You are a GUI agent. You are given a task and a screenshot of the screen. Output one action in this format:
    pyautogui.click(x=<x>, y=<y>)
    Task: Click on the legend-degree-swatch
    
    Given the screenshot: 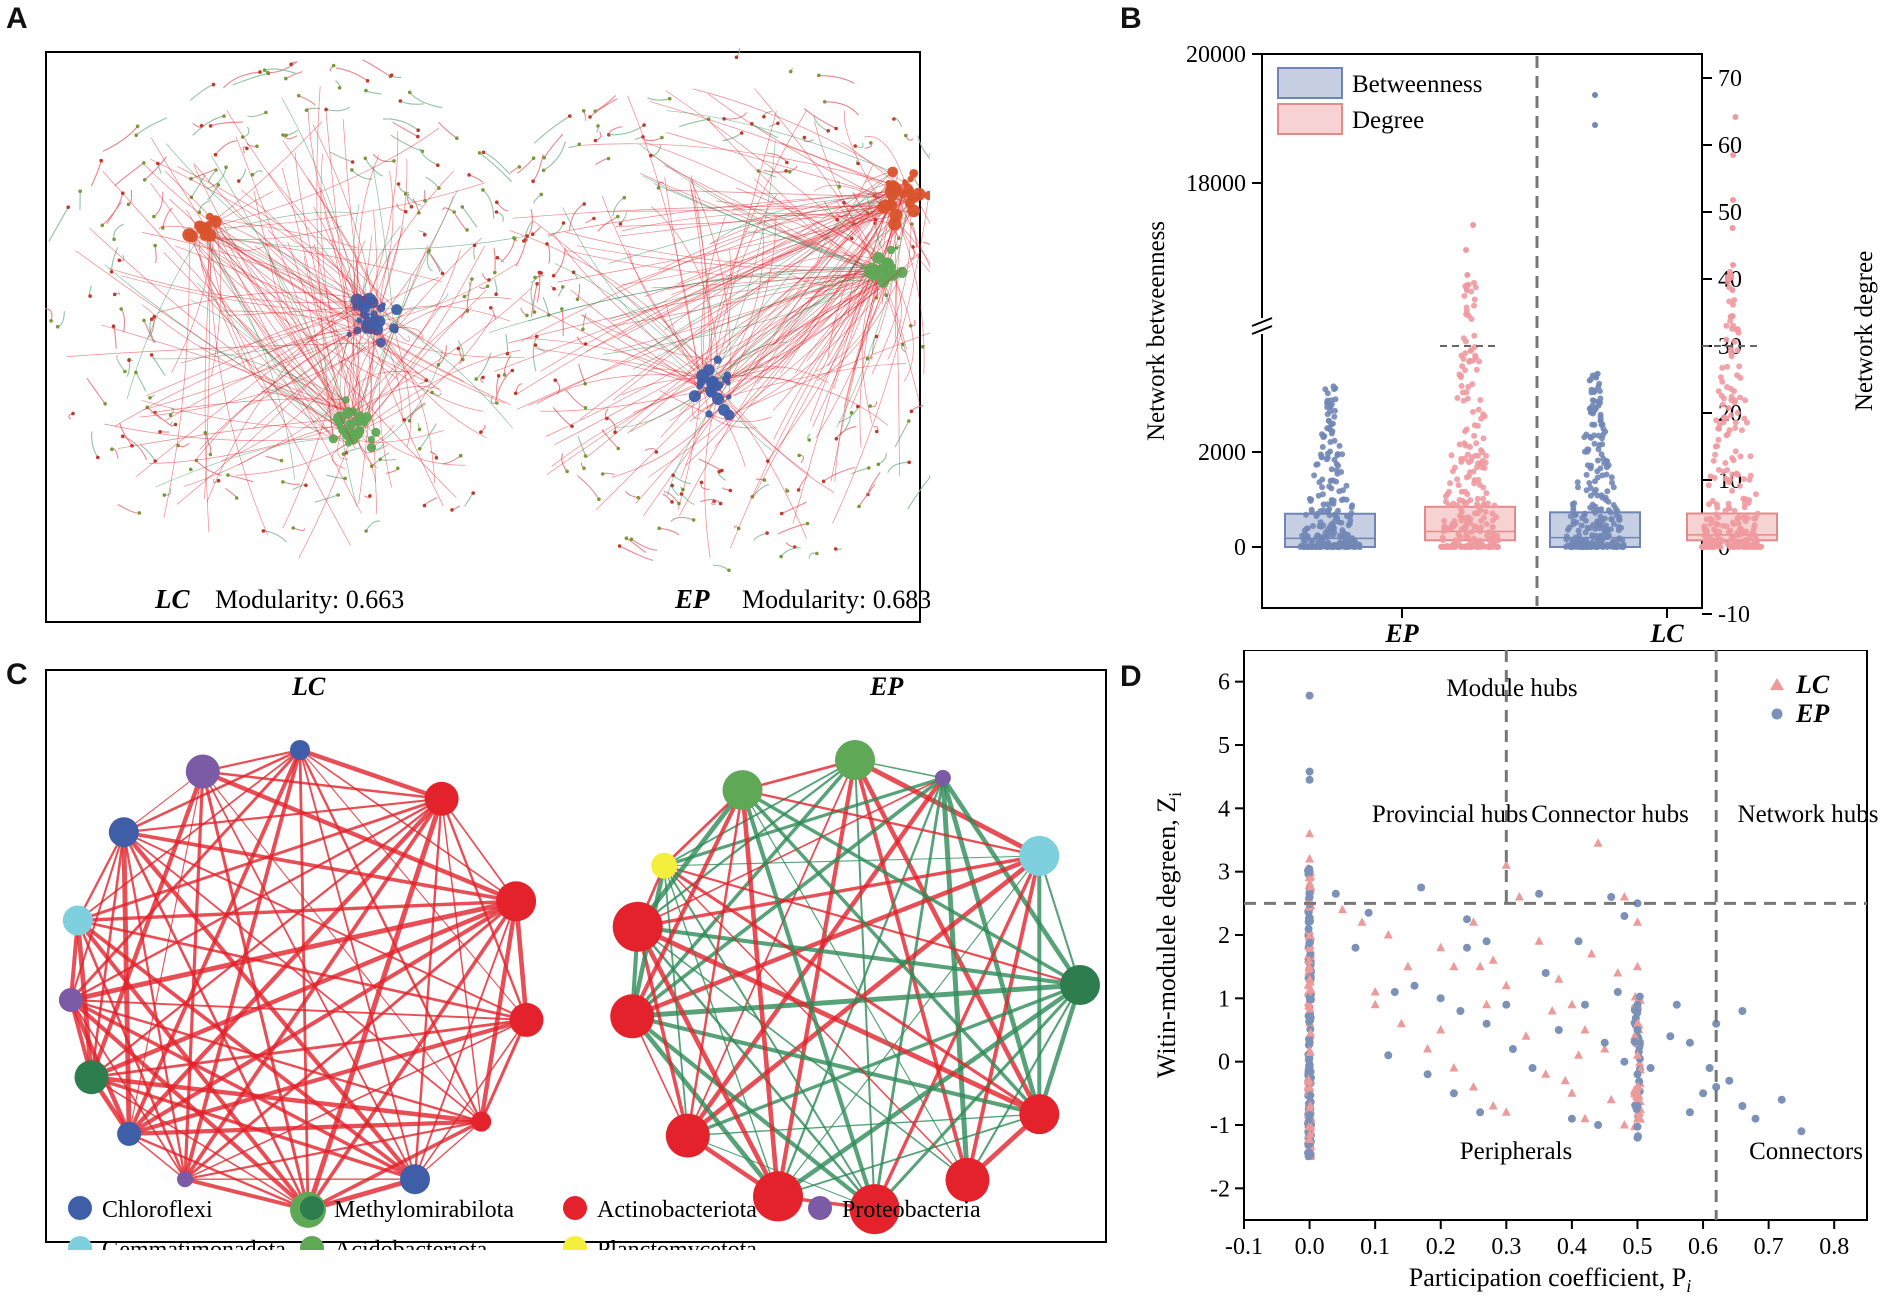 What is the action you would take?
    pyautogui.click(x=1310, y=119)
    